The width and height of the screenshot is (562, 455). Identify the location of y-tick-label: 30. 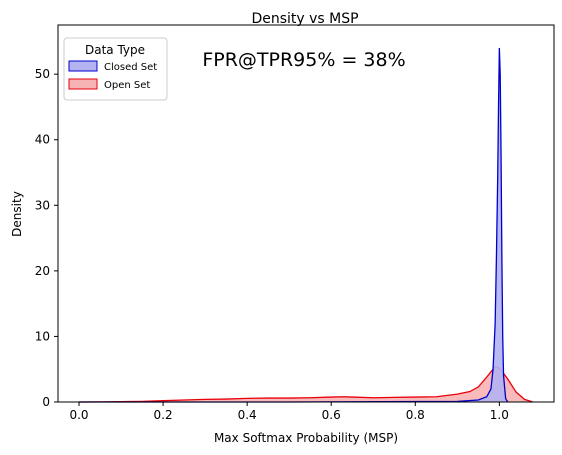
(42, 205).